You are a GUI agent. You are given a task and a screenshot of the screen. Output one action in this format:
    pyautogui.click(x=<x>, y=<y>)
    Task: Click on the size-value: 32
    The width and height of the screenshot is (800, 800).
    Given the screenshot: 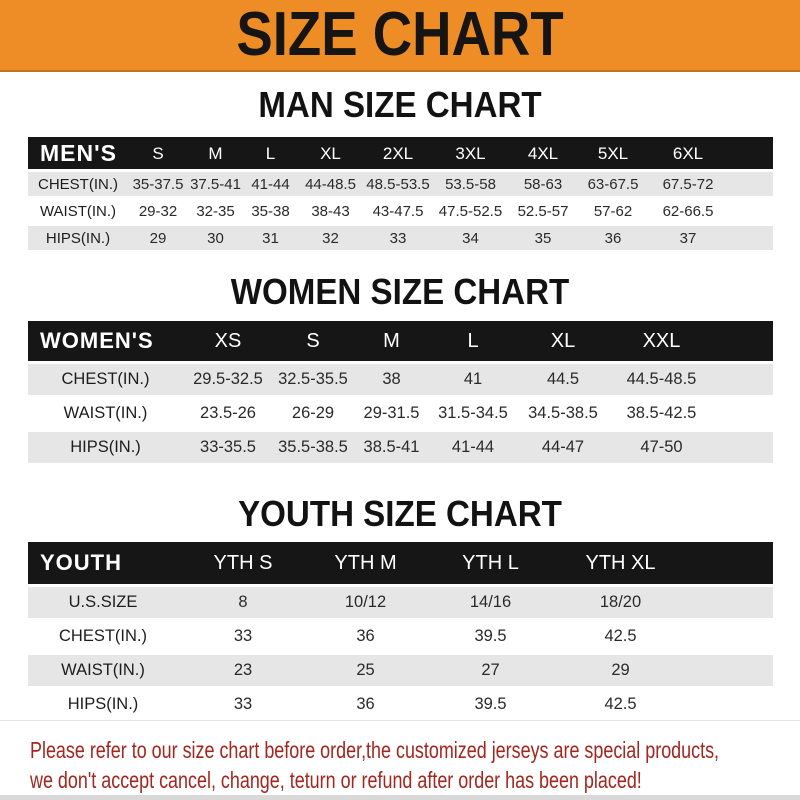 What is the action you would take?
    pyautogui.click(x=330, y=238)
    